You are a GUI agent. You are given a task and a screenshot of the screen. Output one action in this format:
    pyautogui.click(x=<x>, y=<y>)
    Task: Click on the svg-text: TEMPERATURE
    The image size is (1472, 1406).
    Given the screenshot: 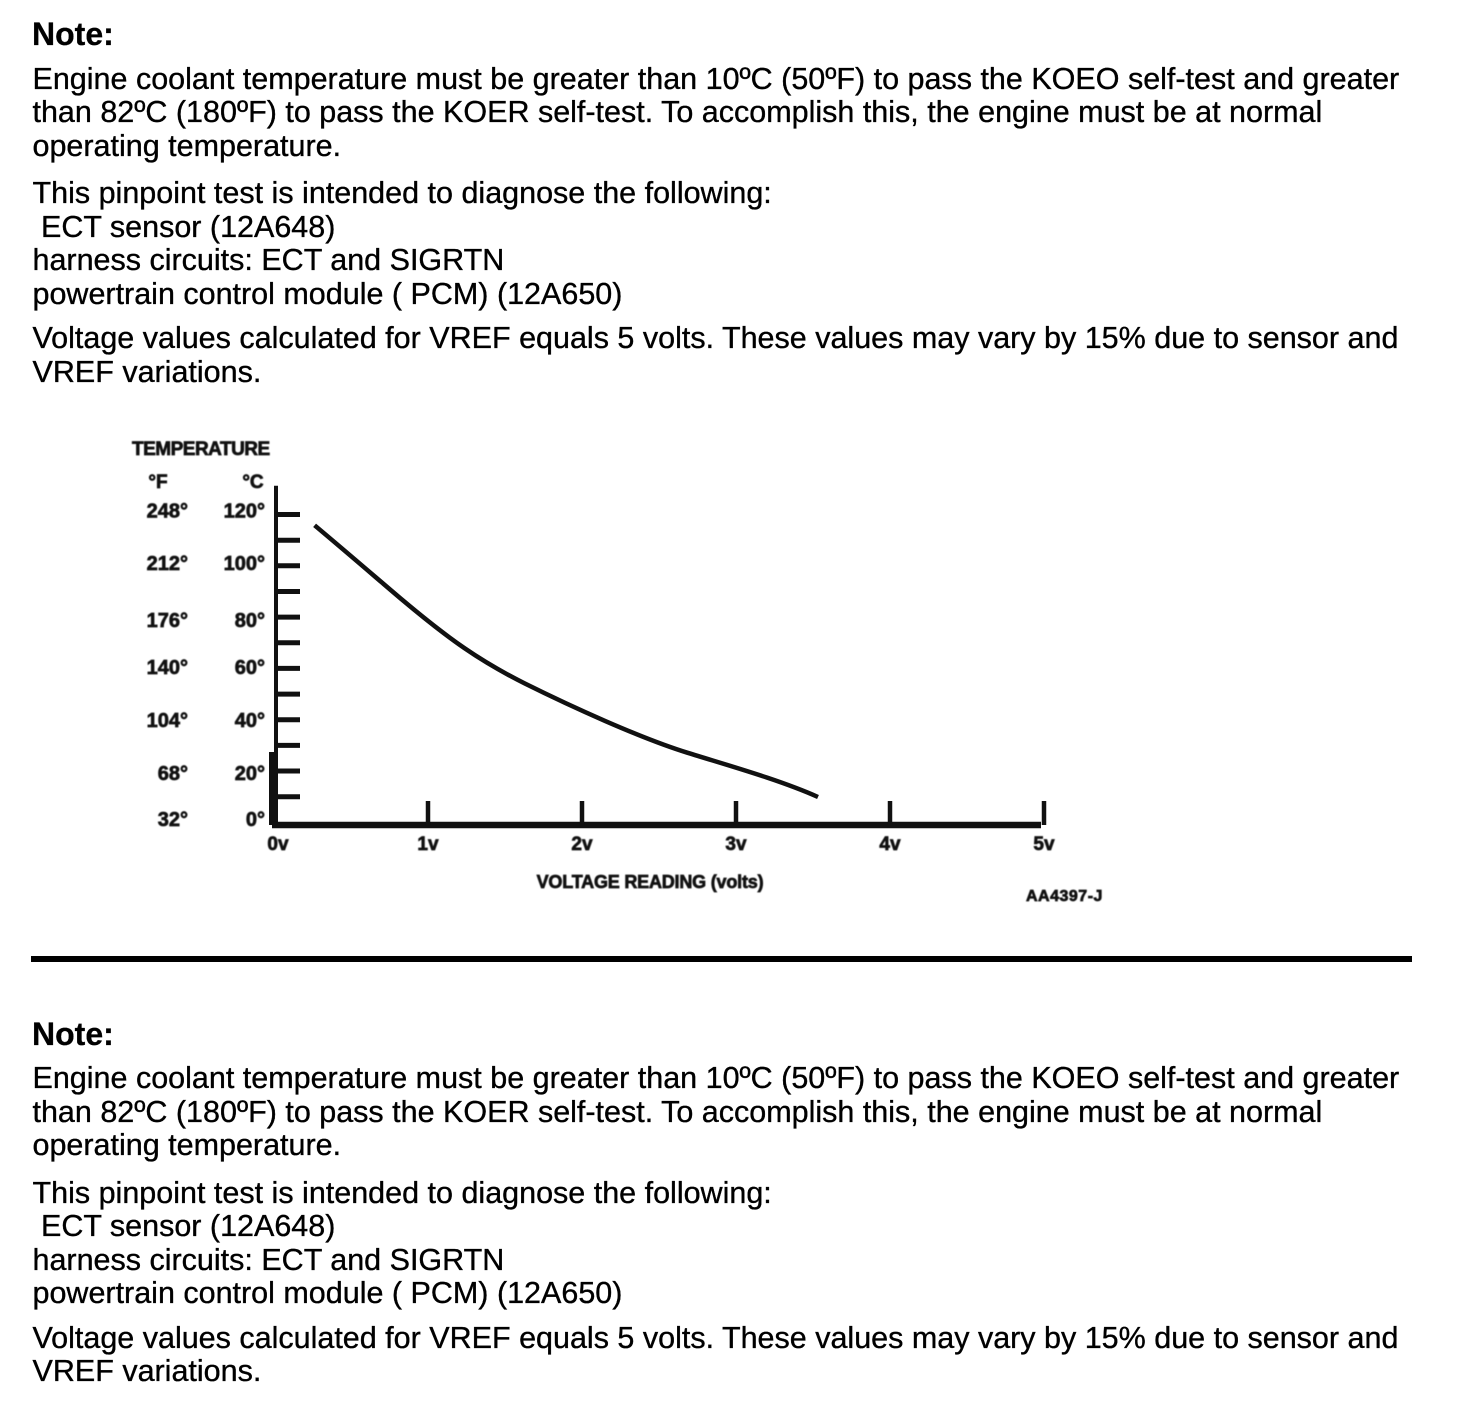 What is the action you would take?
    pyautogui.click(x=201, y=449)
    